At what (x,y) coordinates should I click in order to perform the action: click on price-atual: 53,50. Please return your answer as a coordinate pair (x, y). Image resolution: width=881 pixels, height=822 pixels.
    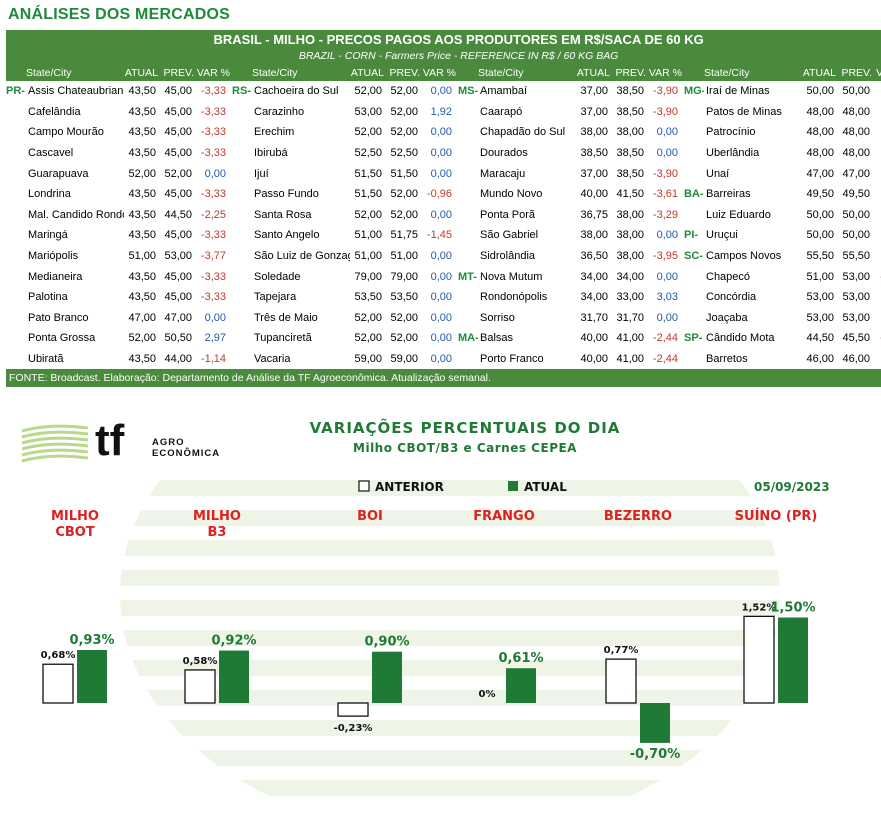
    Looking at the image, I should click on (368, 297).